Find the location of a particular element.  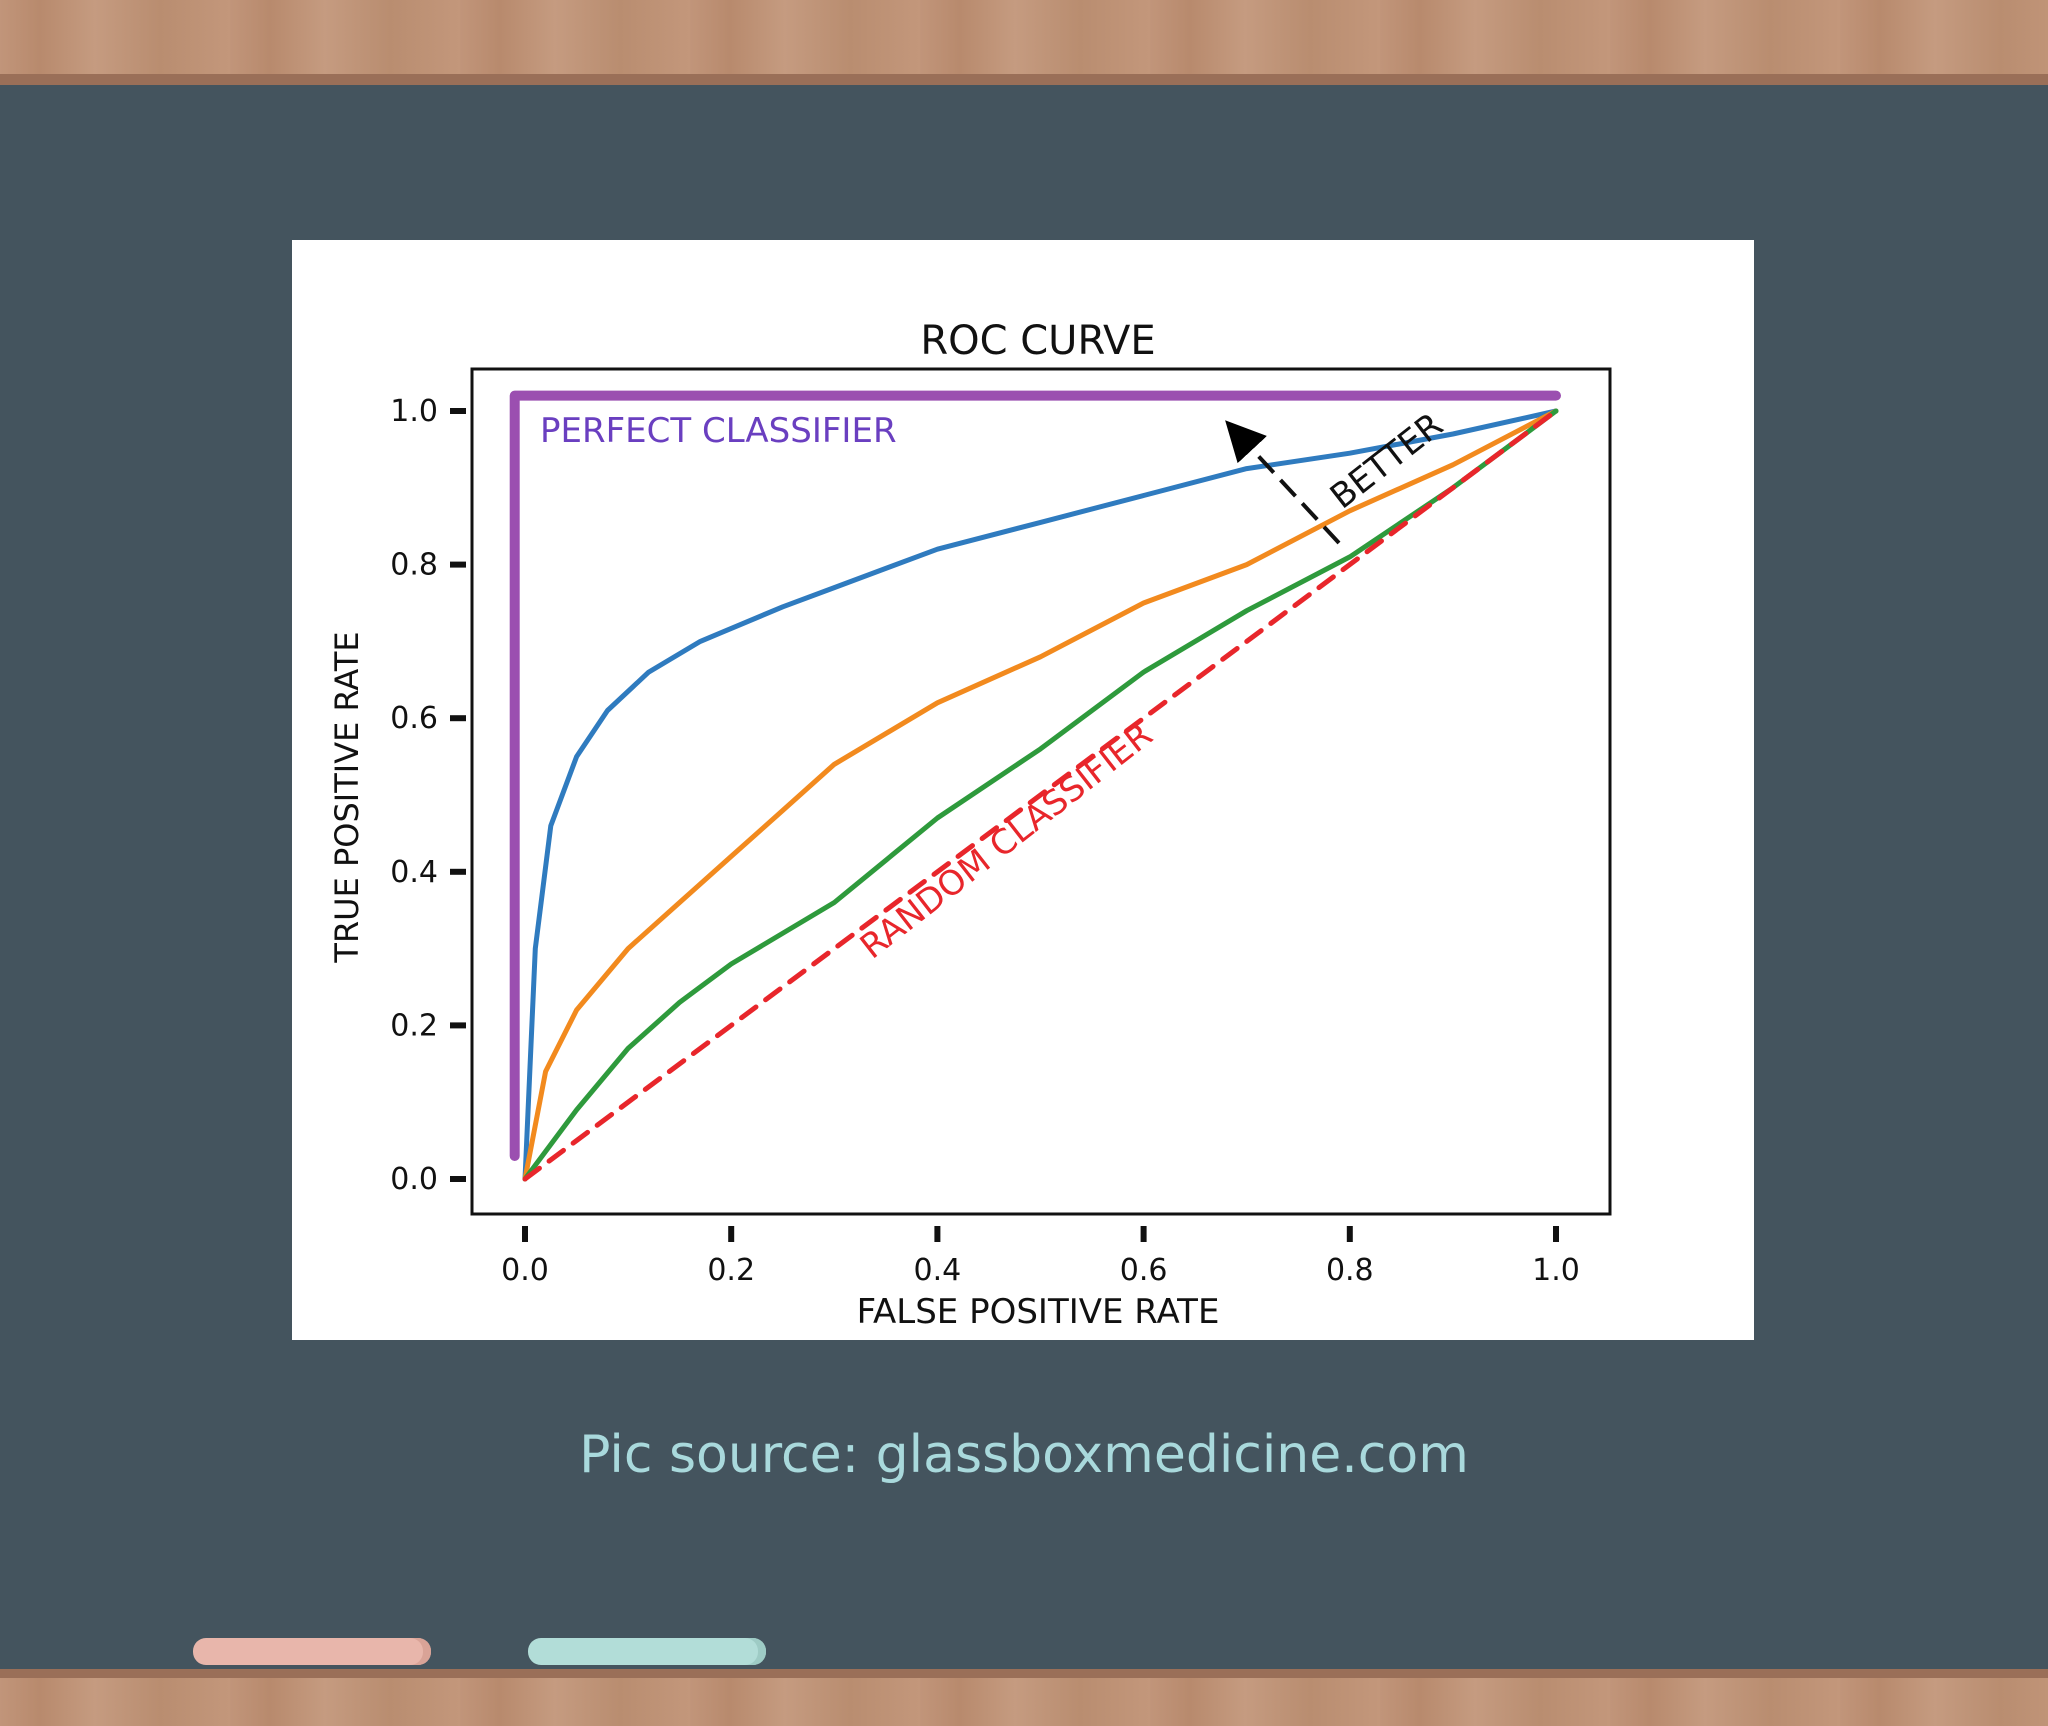

y-axis-label: TRUE POSITIVE RATE is located at coordinates (347, 797).